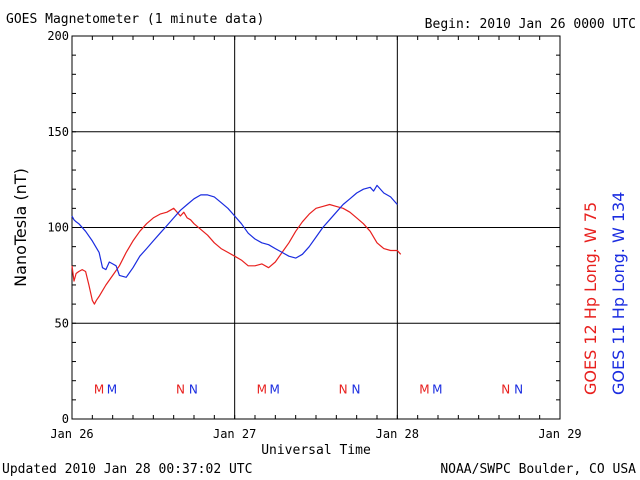  Describe the element at coordinates (590, 298) in the screenshot. I see `satellite-label: GOES 12 Hp Long. W 75` at that location.